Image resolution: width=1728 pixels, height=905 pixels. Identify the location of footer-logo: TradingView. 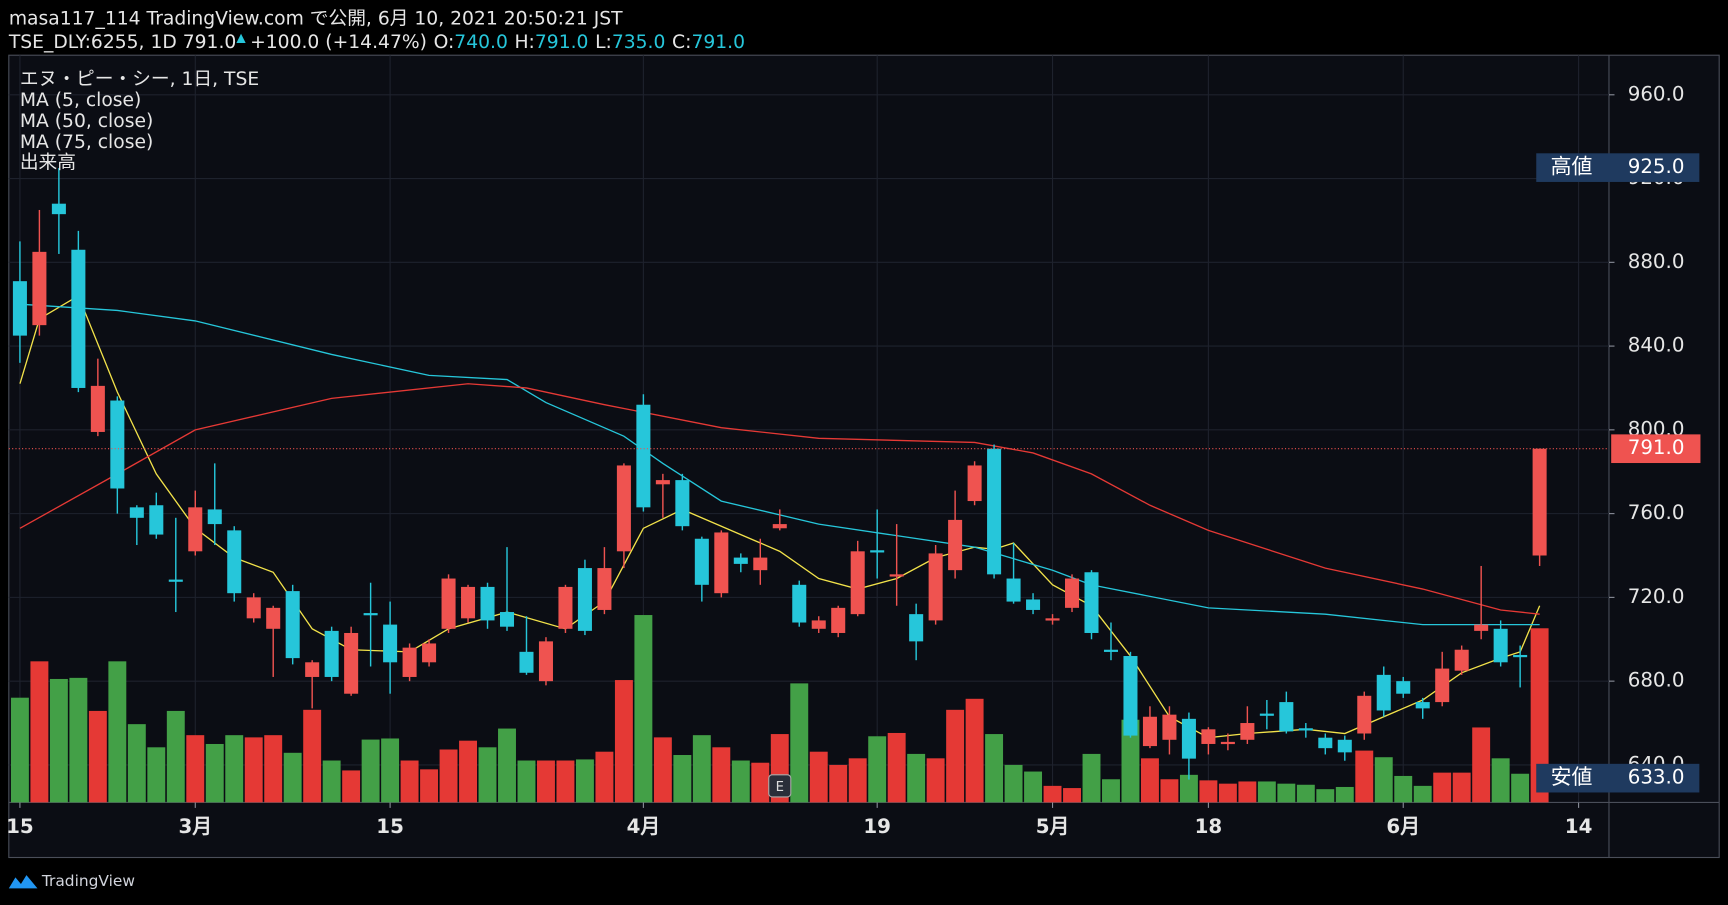
(71, 881).